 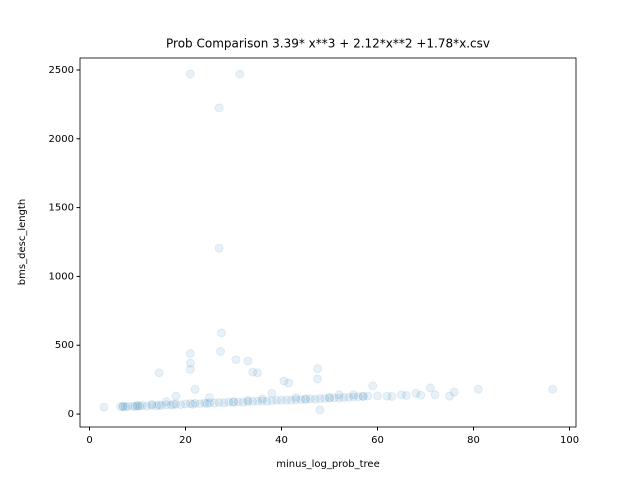 What do you see at coordinates (377, 440) in the screenshot?
I see `x-tick-label: 60` at bounding box center [377, 440].